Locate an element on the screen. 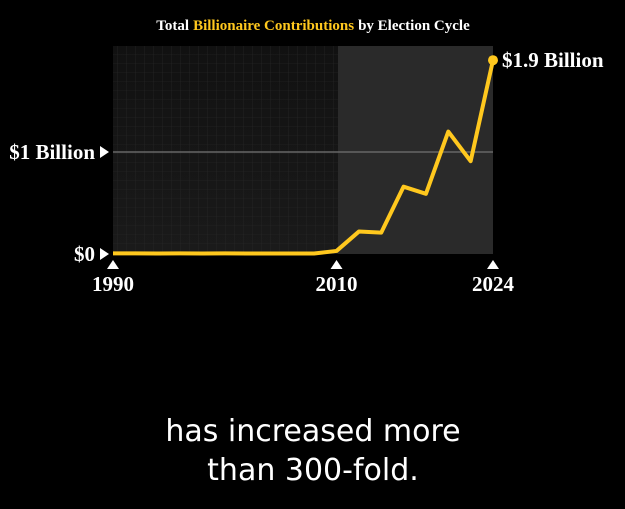 Image resolution: width=625 pixels, height=509 pixels. x-tick-label: 2010 is located at coordinates (337, 284).